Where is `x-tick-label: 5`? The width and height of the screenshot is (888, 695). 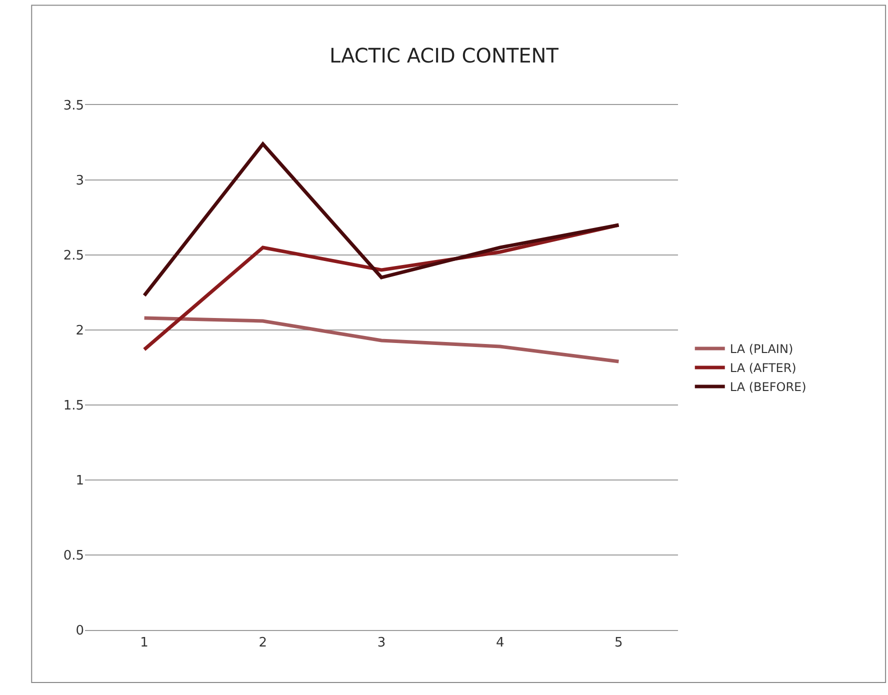 x-tick-label: 5 is located at coordinates (618, 643).